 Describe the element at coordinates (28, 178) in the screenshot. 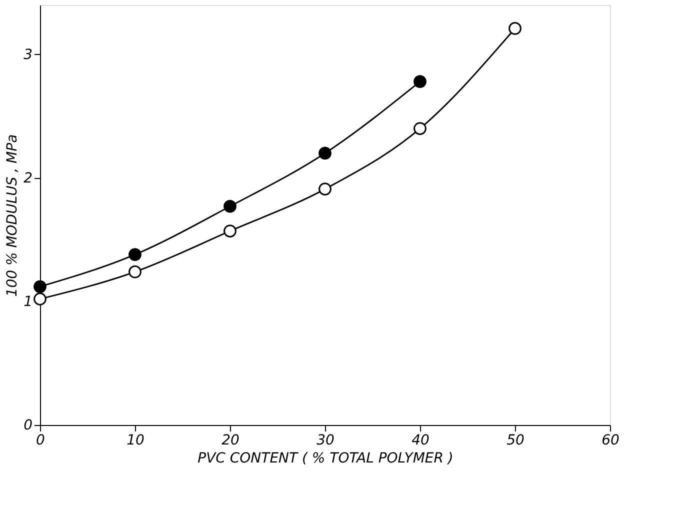

I see `y-tick-label: 2` at that location.